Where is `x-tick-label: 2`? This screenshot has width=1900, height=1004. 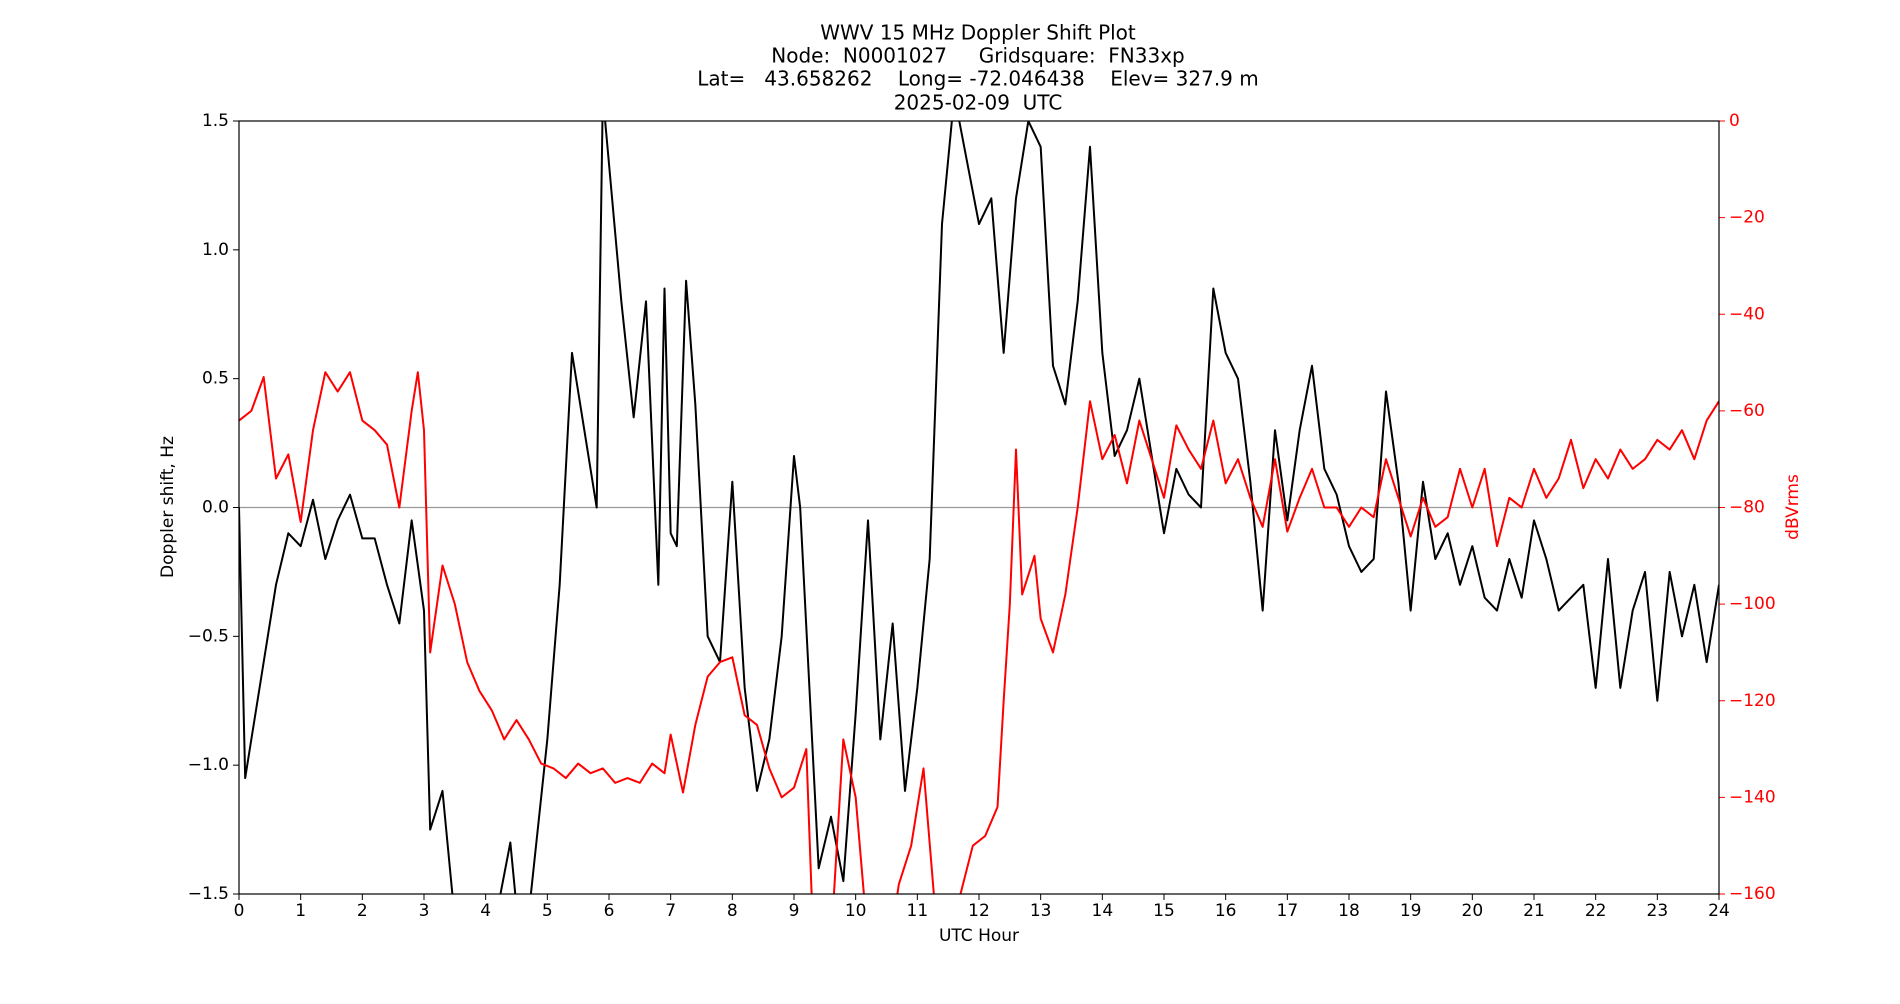 x-tick-label: 2 is located at coordinates (362, 911).